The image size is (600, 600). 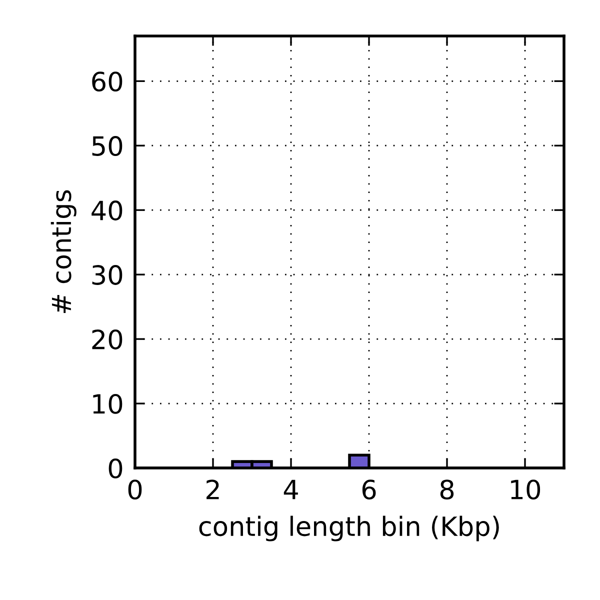 What do you see at coordinates (115, 468) in the screenshot?
I see `y-tick-label: 0` at bounding box center [115, 468].